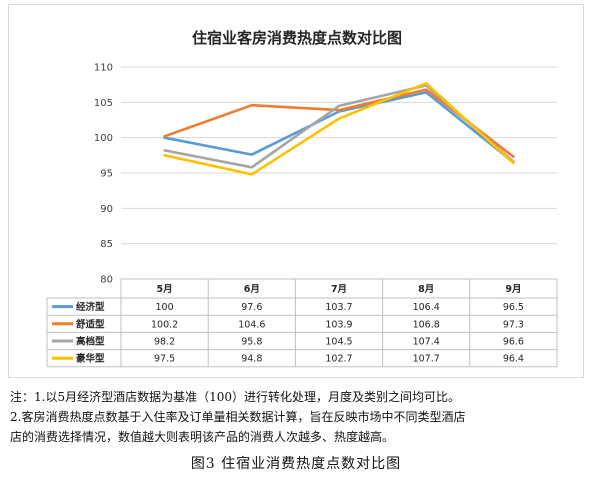  I want to click on x-category-label: 8月, so click(426, 289).